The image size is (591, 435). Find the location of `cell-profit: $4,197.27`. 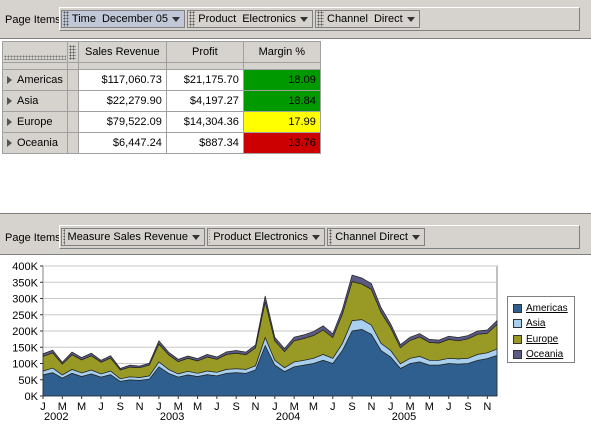

cell-profit: $4,197.27 is located at coordinates (204, 101).